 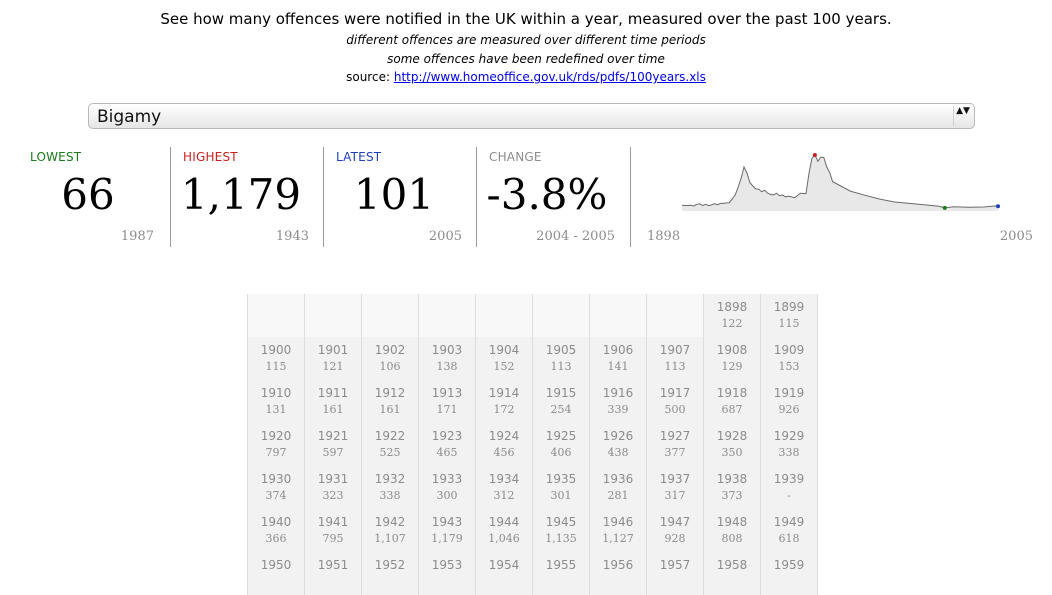 I want to click on cell-count: 339, so click(x=618, y=409).